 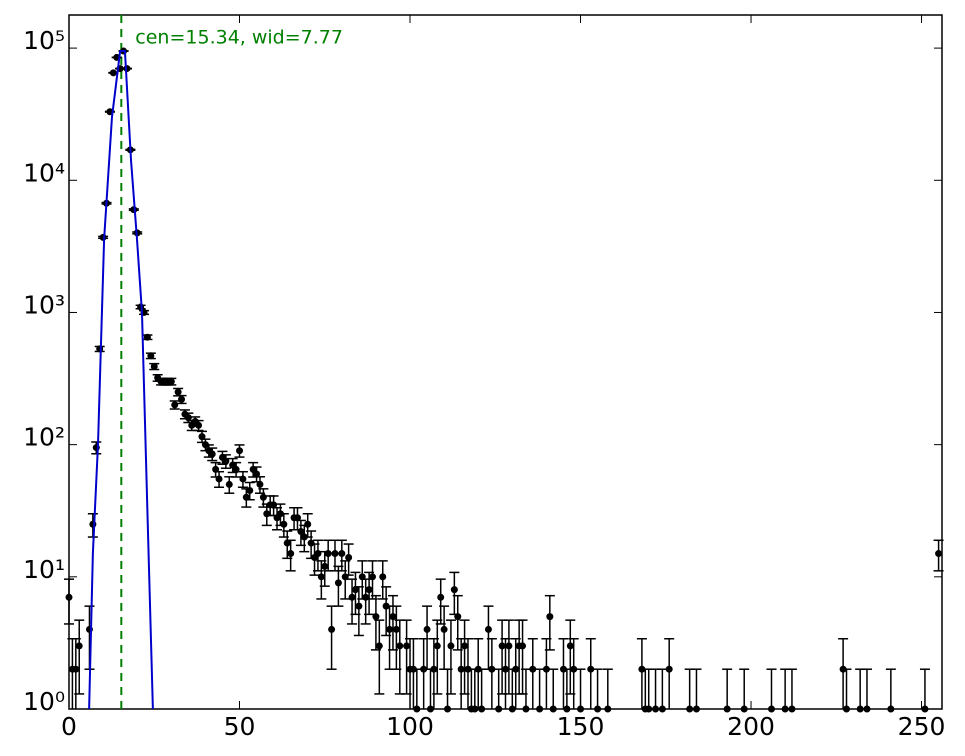 What do you see at coordinates (44, 172) in the screenshot?
I see `y-tick-label: 10⁴` at bounding box center [44, 172].